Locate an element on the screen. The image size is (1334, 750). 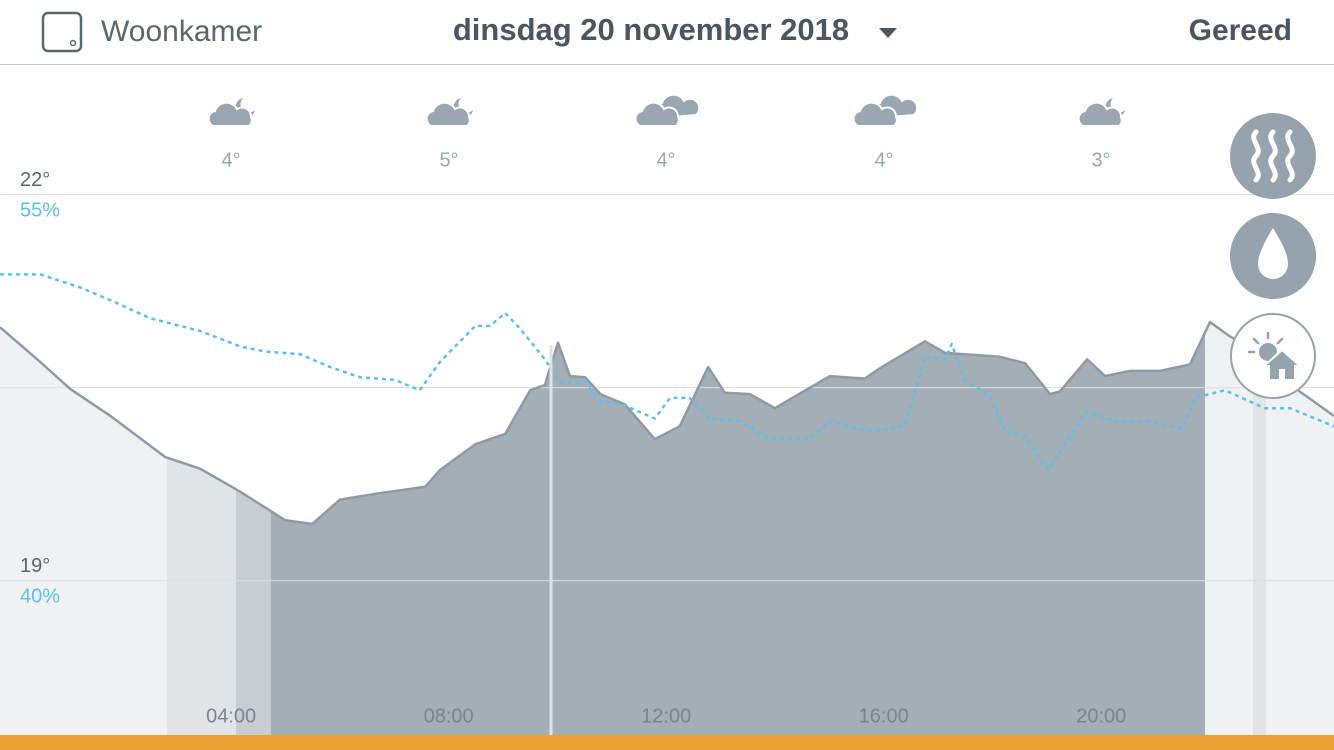
date: dinsdag 20 november 2018 is located at coordinates (651, 29).